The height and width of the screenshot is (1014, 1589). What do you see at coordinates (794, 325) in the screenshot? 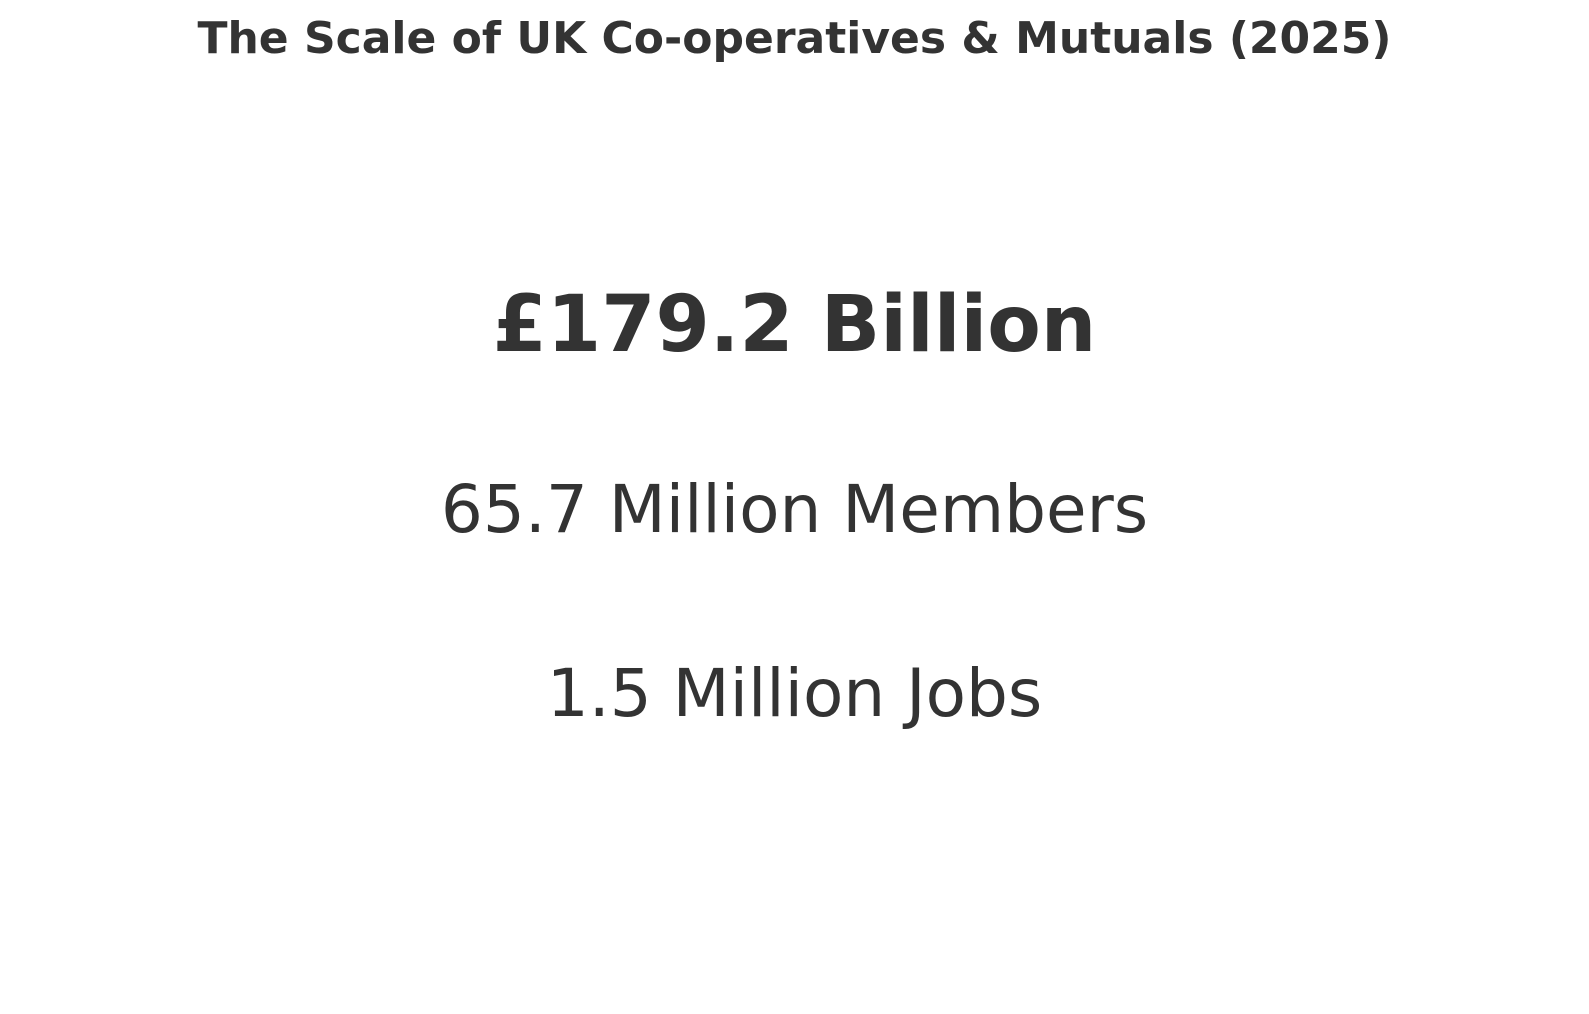
I see `stat-turnover: £179.2 Billion` at bounding box center [794, 325].